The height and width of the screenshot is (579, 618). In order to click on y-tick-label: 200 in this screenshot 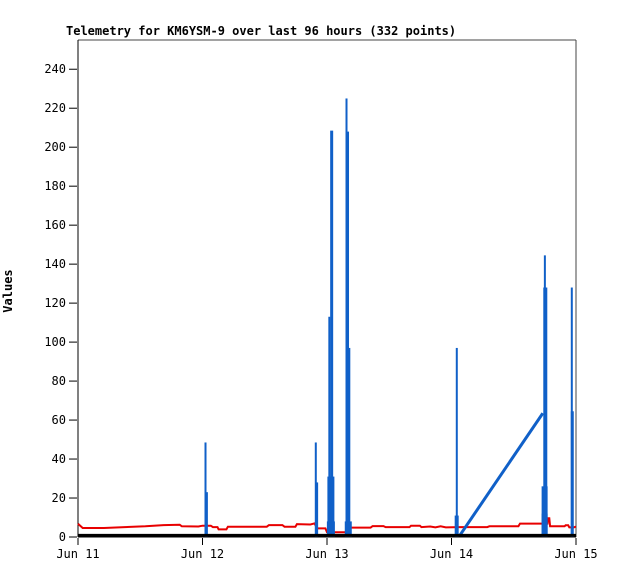, I will do `click(55, 147)`.